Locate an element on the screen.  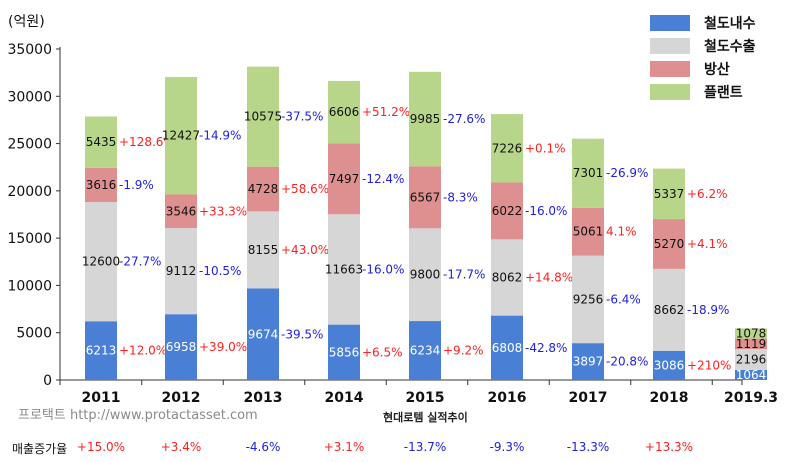
change-label: -18.9% is located at coordinates (708, 310).